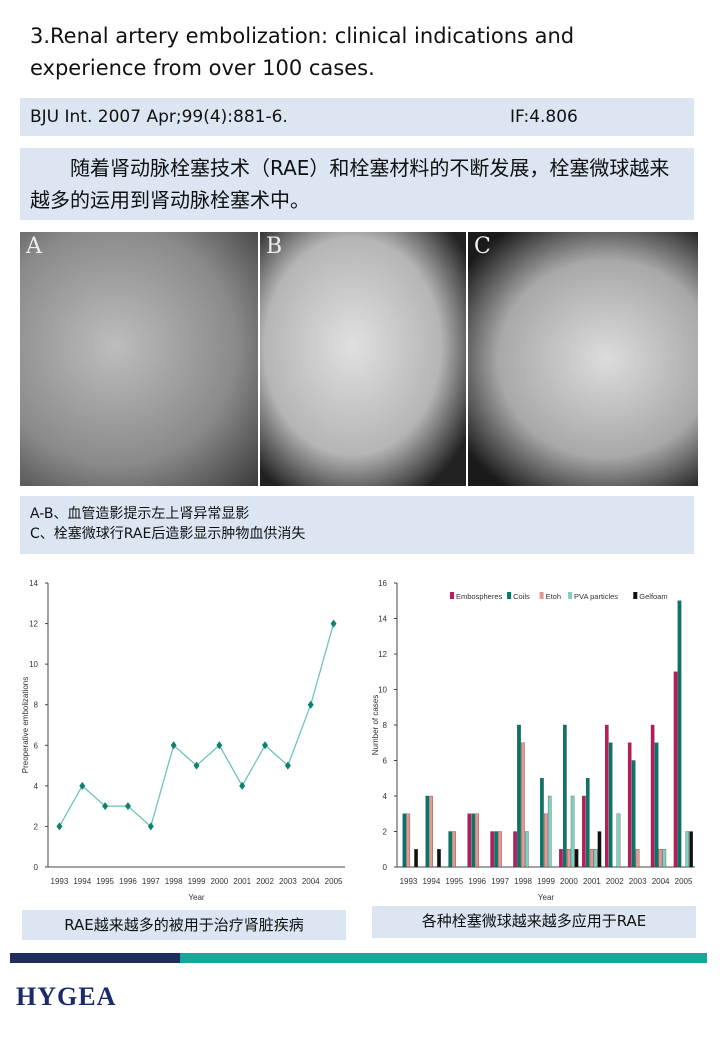  I want to click on footer-bar-teal, so click(443, 958).